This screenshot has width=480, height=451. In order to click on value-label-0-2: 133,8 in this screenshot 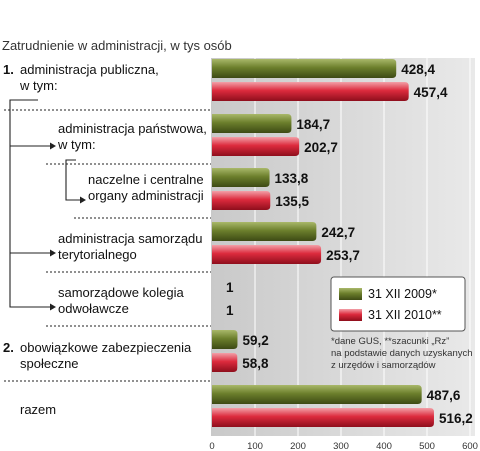, I will do `click(292, 178)`.